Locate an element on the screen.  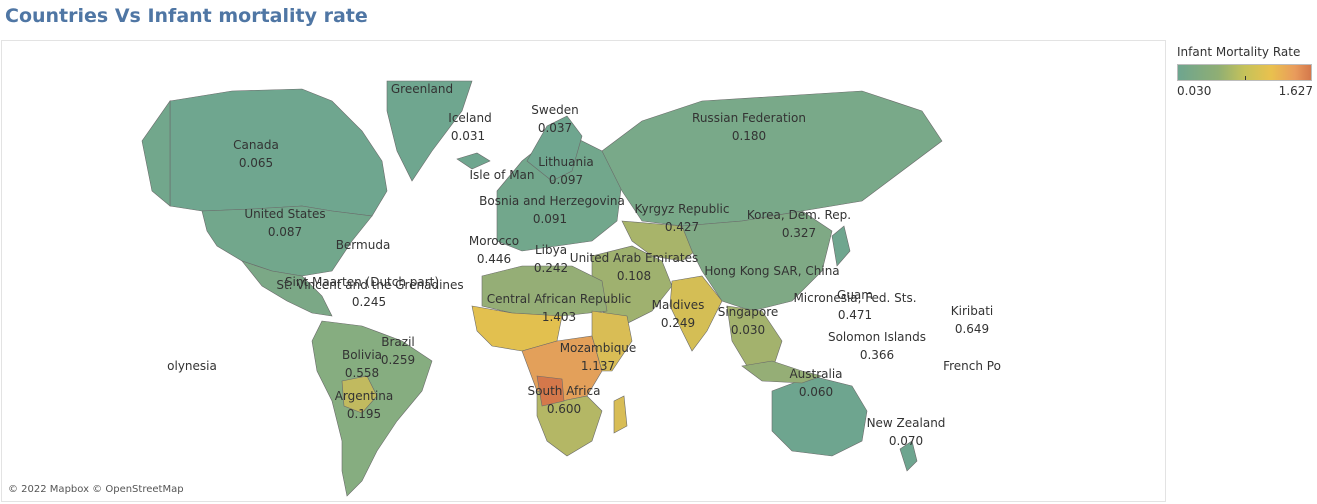
label-morocco: Morocco is located at coordinates (494, 241).